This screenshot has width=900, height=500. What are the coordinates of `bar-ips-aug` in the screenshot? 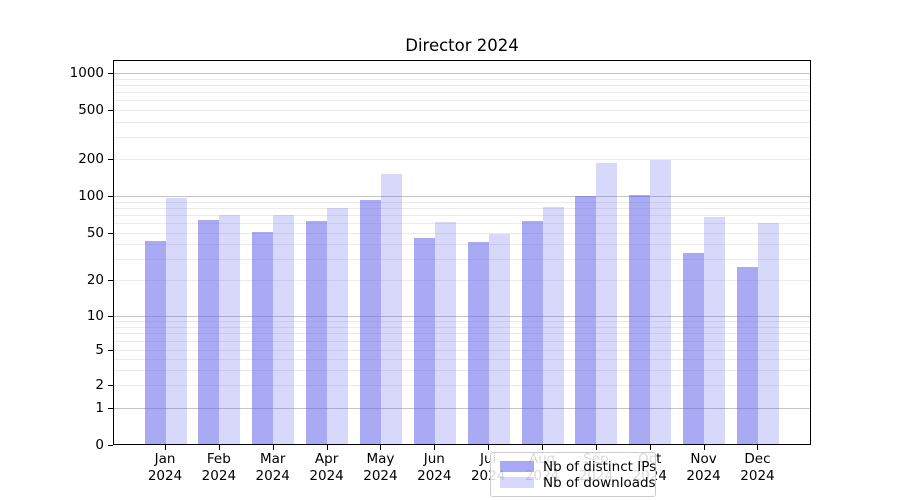 It's located at (532, 332).